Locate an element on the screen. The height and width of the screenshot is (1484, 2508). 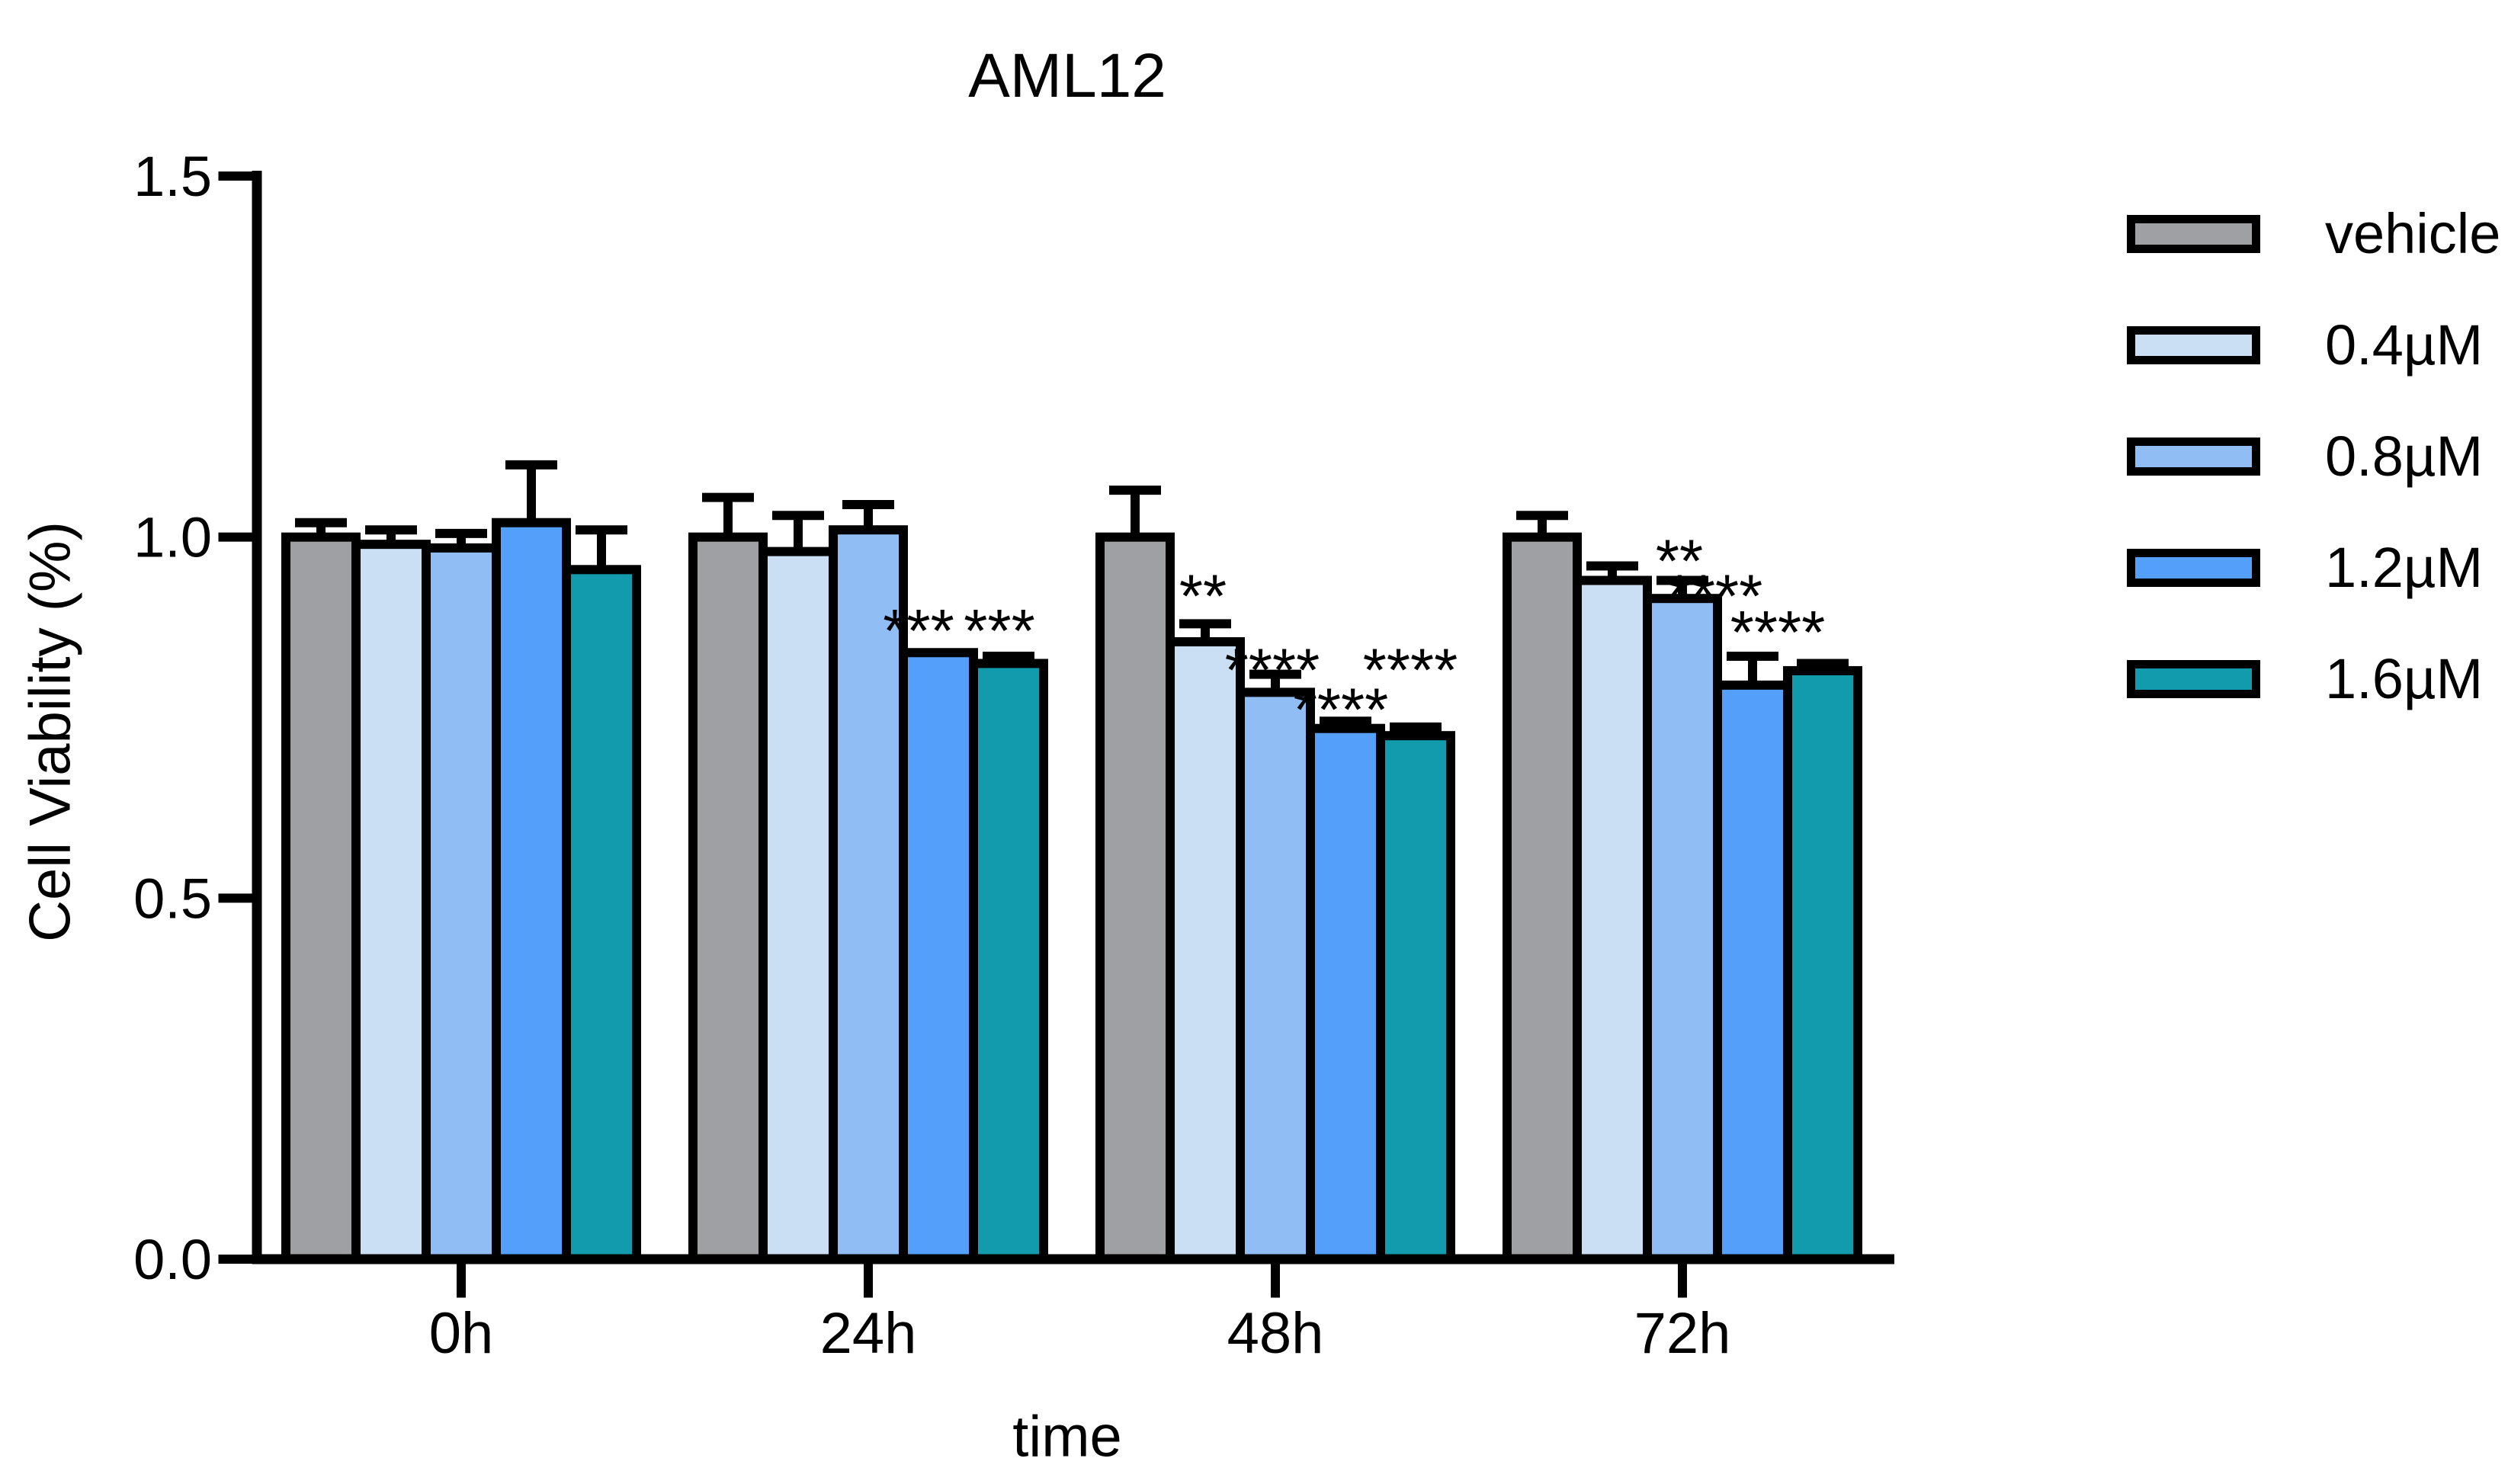
bar-24h-vehicle is located at coordinates (728, 898).